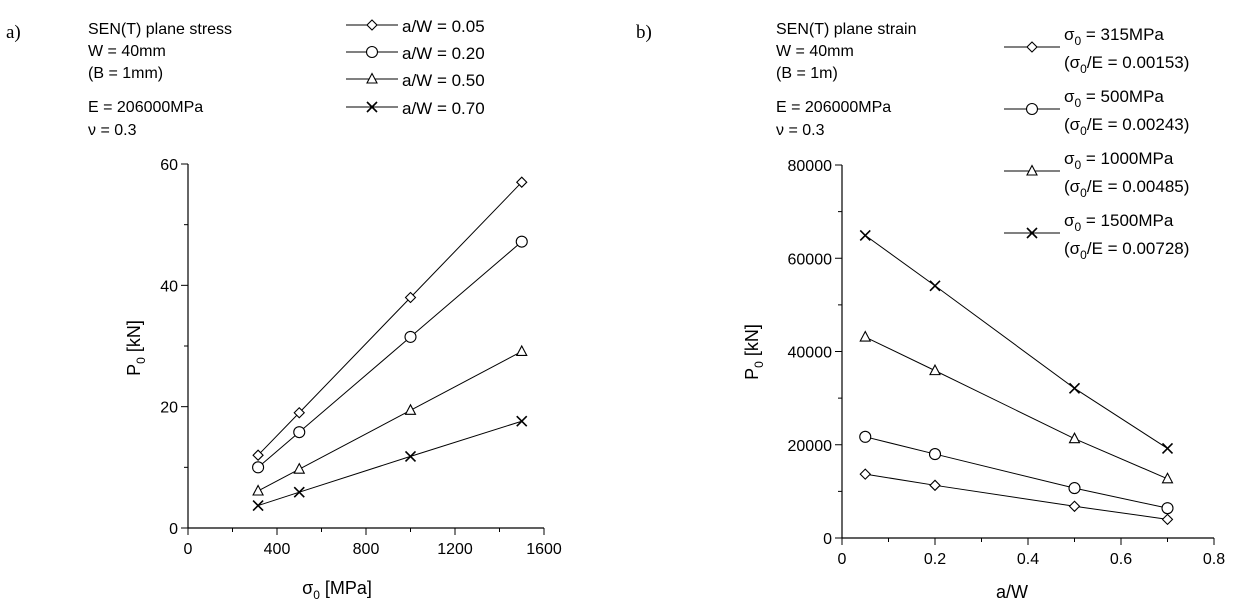 This screenshot has width=1236, height=605. I want to click on panel-b-info-line-5: ν = 0.3, so click(800, 130).